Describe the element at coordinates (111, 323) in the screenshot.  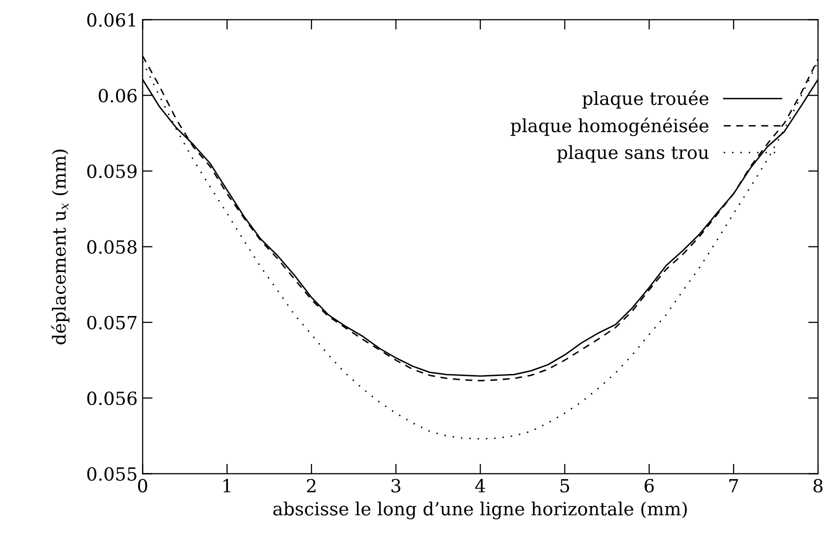
I see `y-tick-label: 0.057` at that location.